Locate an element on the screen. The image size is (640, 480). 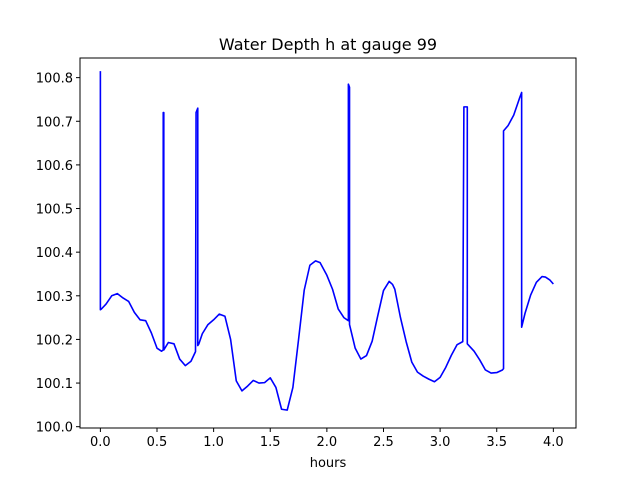
x-tick-label: 1.5 is located at coordinates (270, 442).